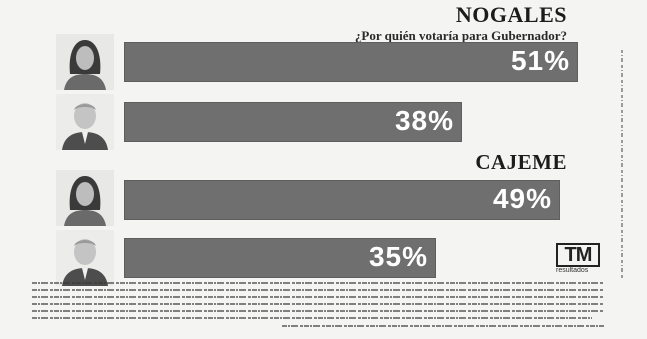 This screenshot has height=339, width=647. I want to click on bar-value-label: 49%, so click(522, 198).